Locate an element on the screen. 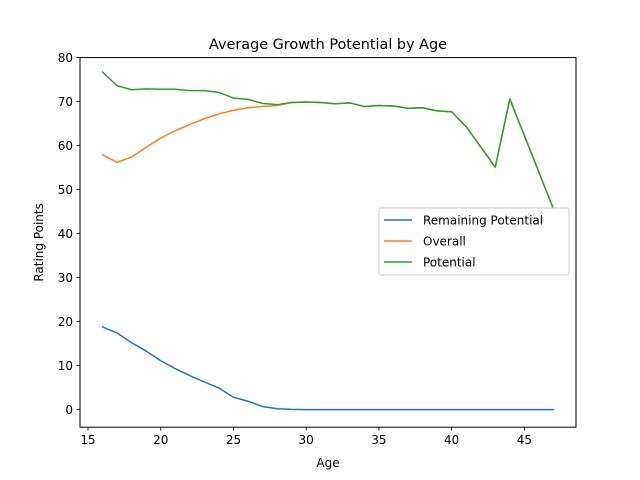 The image size is (640, 480). y-tick-label: 30 is located at coordinates (65, 278).